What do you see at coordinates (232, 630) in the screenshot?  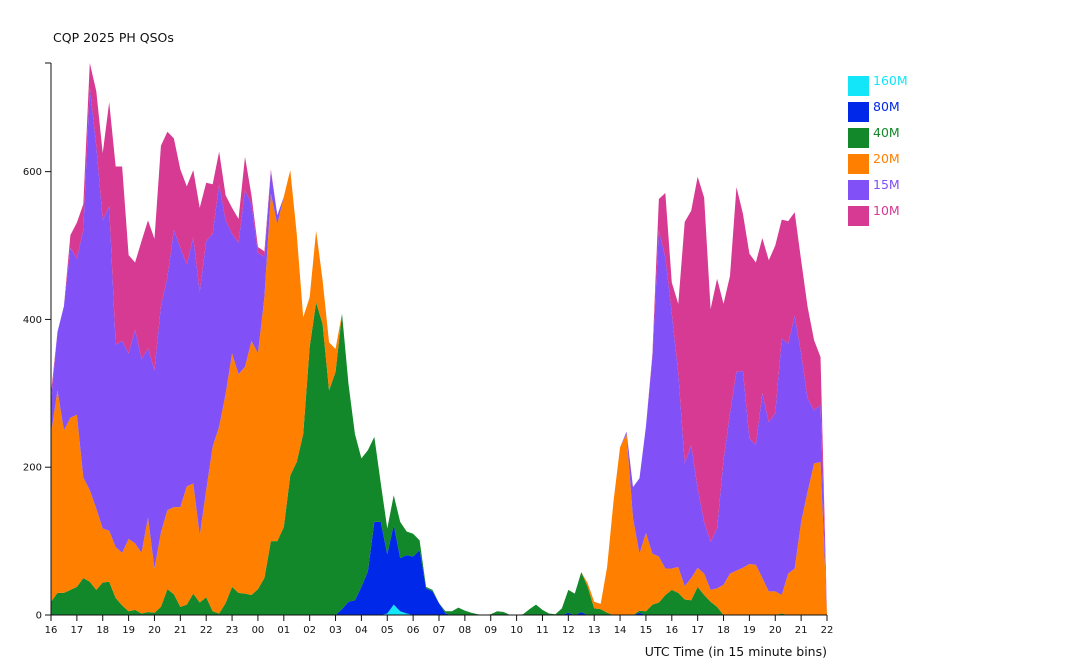 I see `x-tick-label: 23` at bounding box center [232, 630].